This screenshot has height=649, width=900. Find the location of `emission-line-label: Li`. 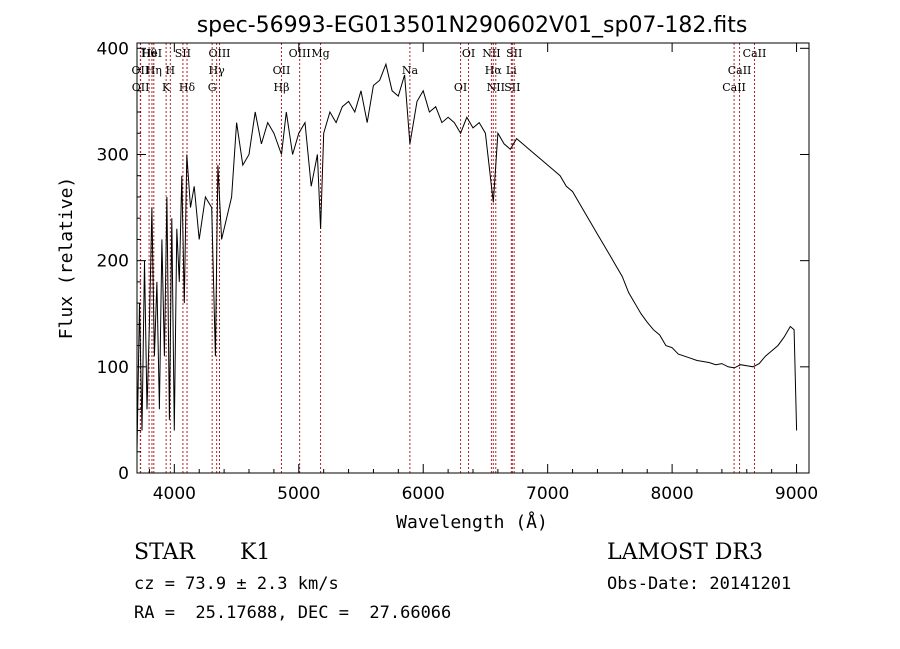

emission-line-label: Li is located at coordinates (511, 70).